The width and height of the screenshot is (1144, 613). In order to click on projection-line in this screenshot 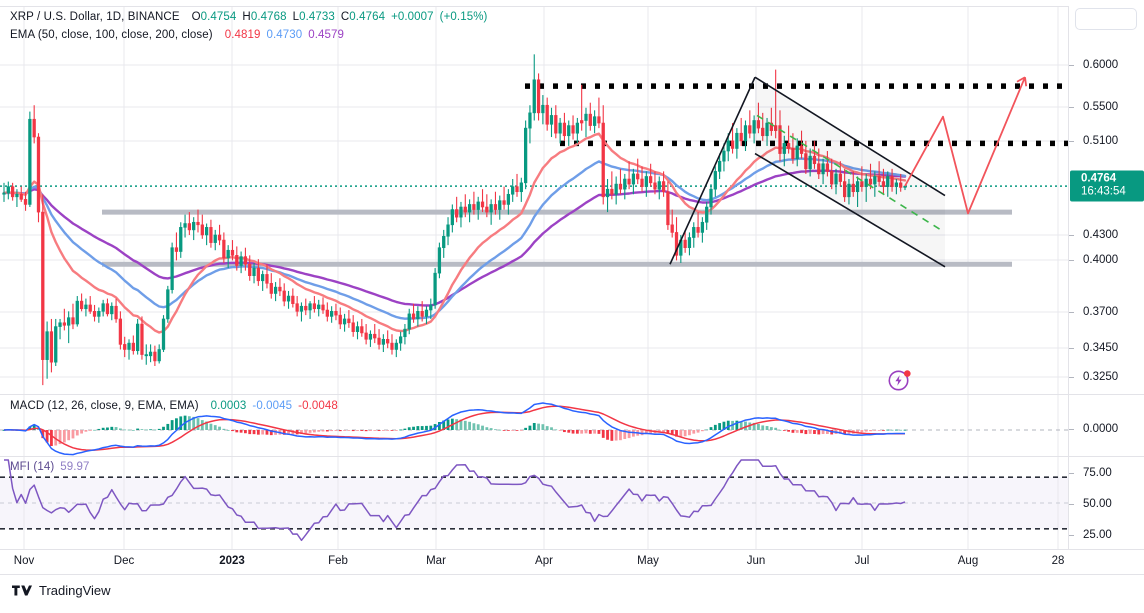, I will do `click(965, 145)`.